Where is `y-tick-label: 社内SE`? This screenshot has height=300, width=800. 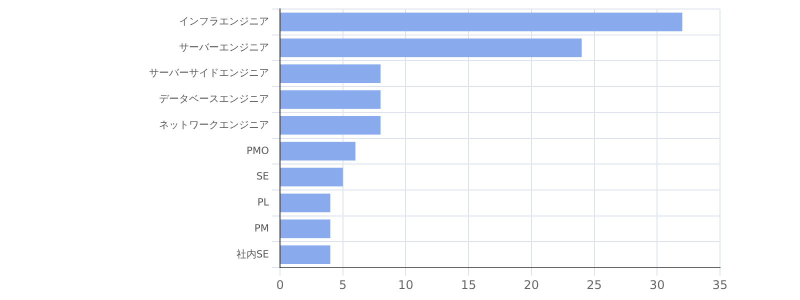
y-tick-label: 社内SE is located at coordinates (252, 254).